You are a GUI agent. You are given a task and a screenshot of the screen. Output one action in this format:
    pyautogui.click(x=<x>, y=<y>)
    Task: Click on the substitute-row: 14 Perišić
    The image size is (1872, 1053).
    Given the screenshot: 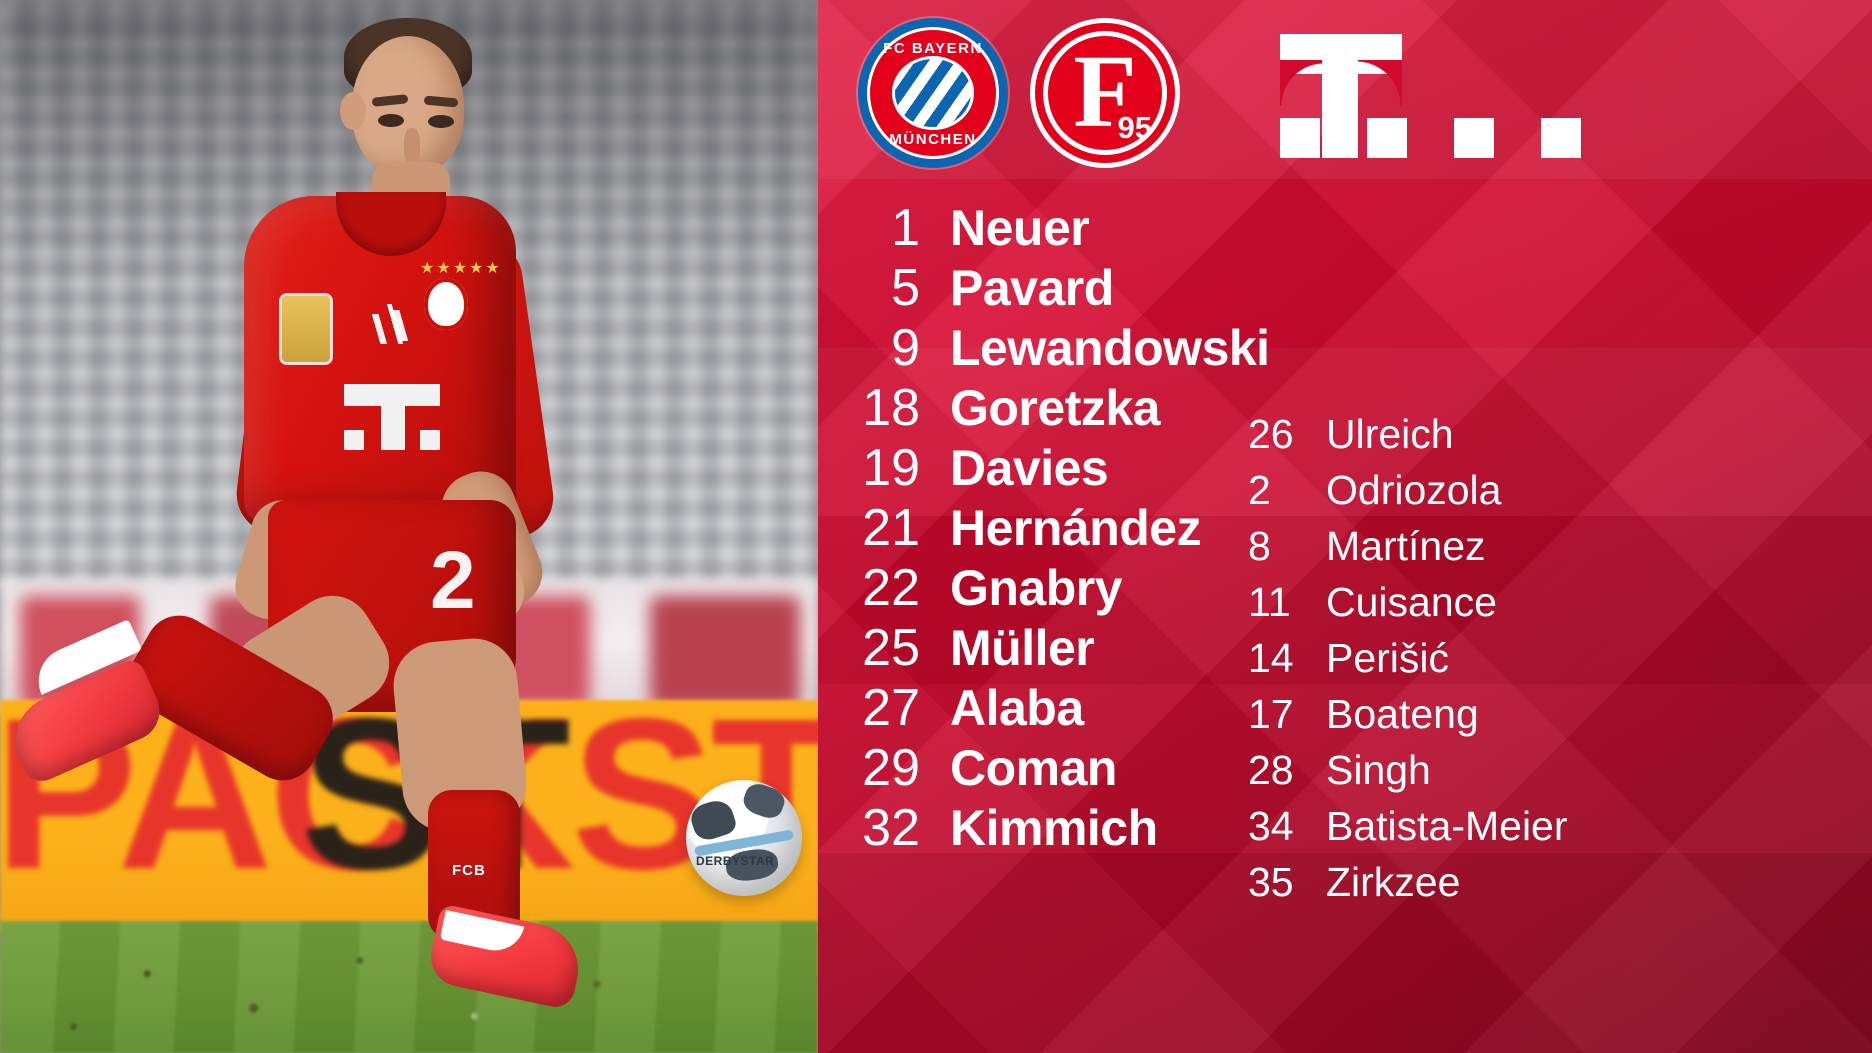 What is the action you would take?
    pyautogui.click(x=1548, y=658)
    